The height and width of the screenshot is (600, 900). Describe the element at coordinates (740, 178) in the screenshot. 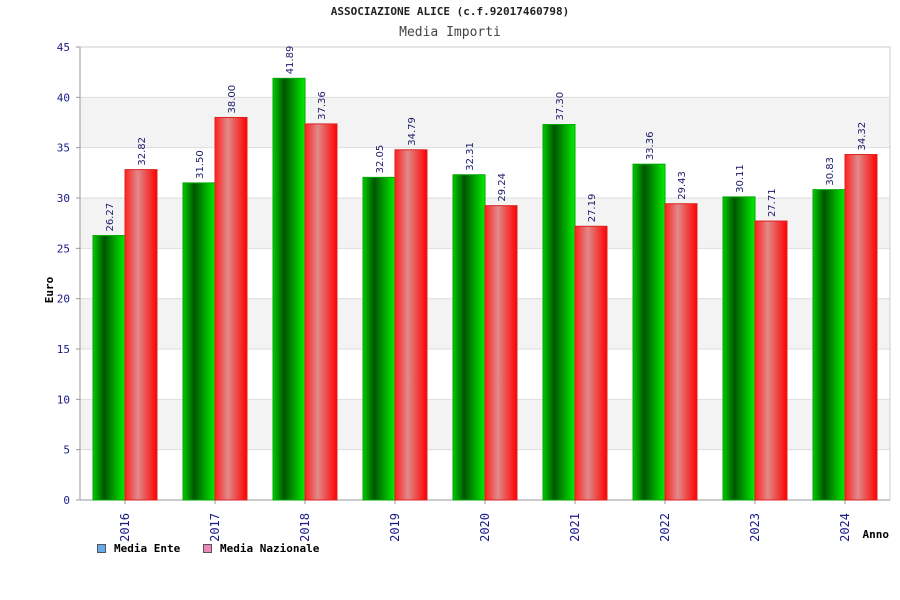

I see `data-label: 30.11` at that location.